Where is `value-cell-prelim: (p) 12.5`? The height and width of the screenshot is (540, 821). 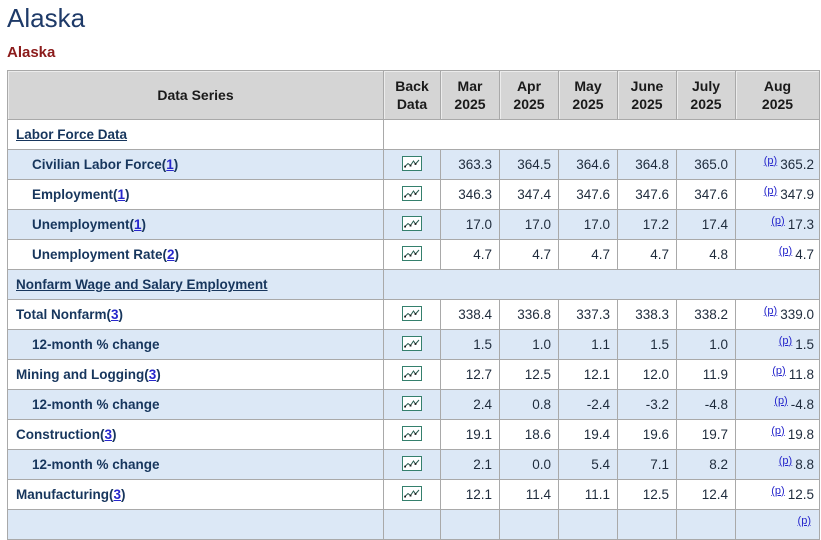 value-cell-prelim: (p) 12.5 is located at coordinates (777, 494).